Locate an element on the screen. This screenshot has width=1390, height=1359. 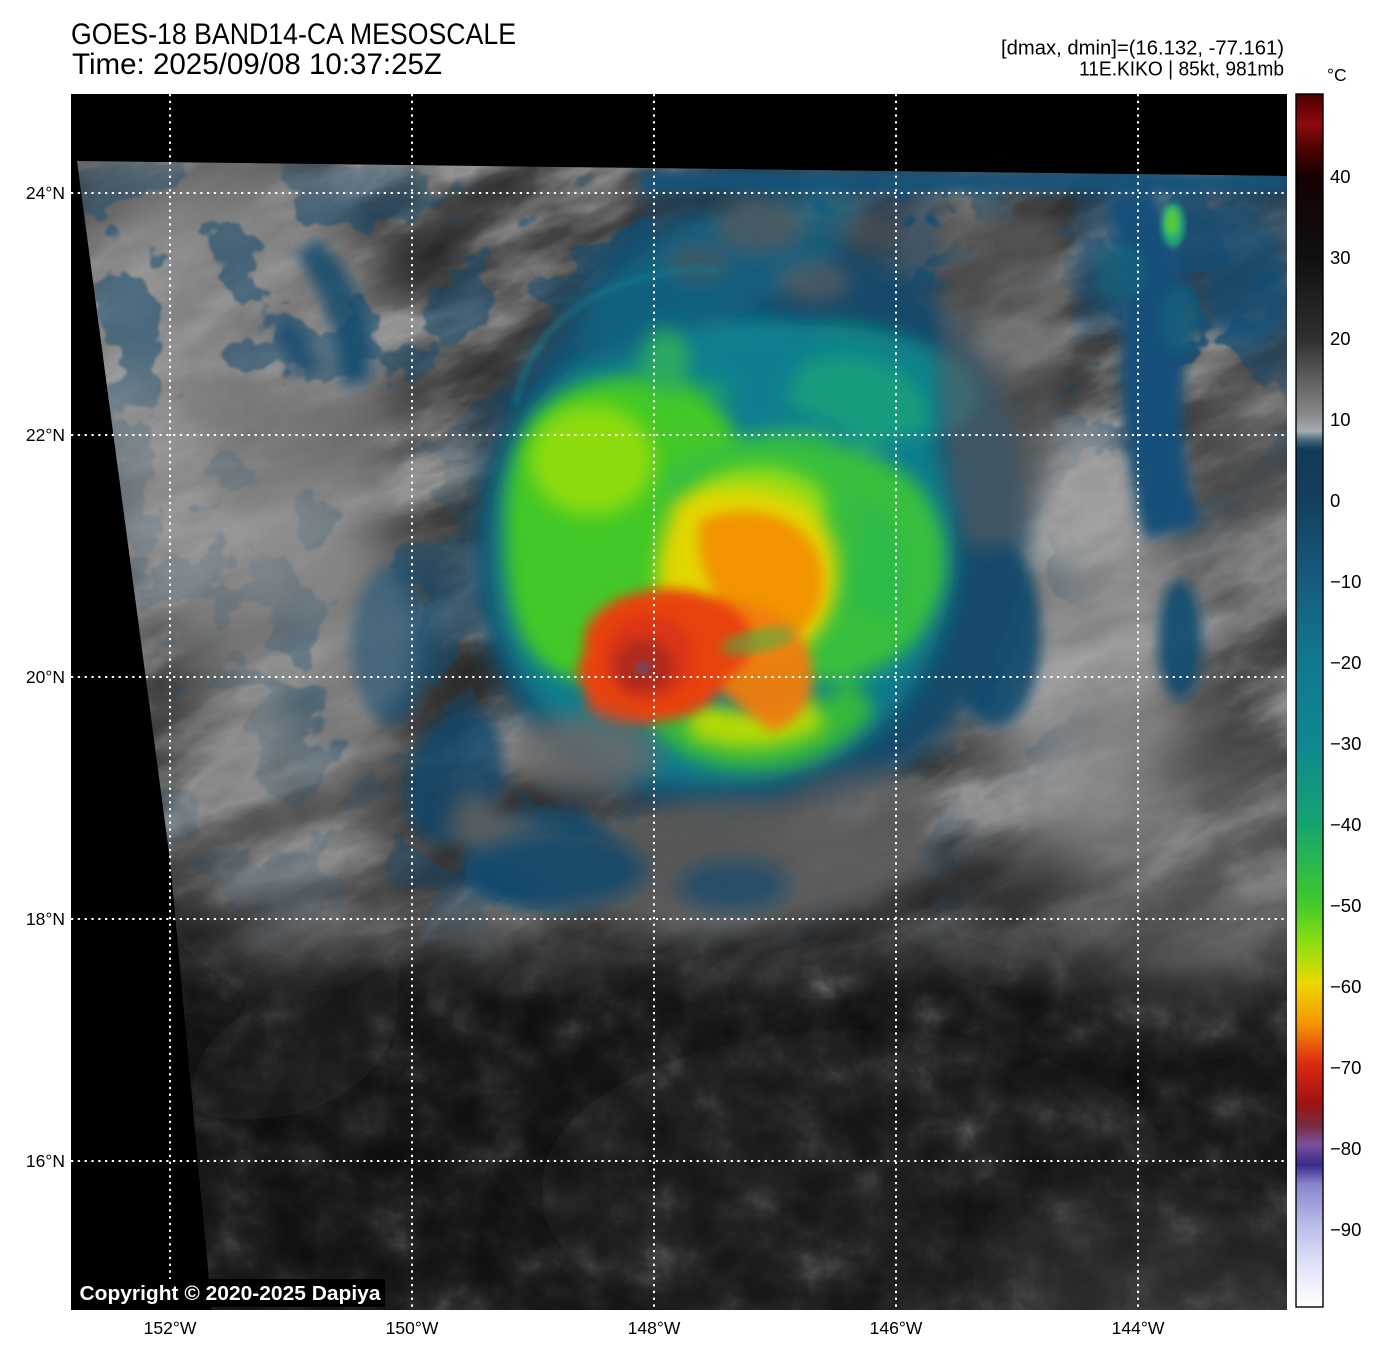
svg-text: −80 is located at coordinates (1345, 1148).